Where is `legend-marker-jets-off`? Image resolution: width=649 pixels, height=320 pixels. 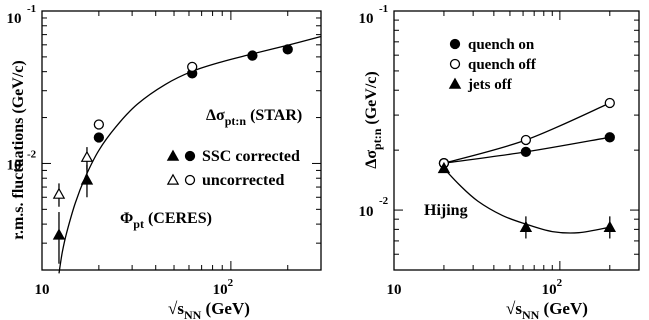
legend-marker-jets-off is located at coordinates (455, 83).